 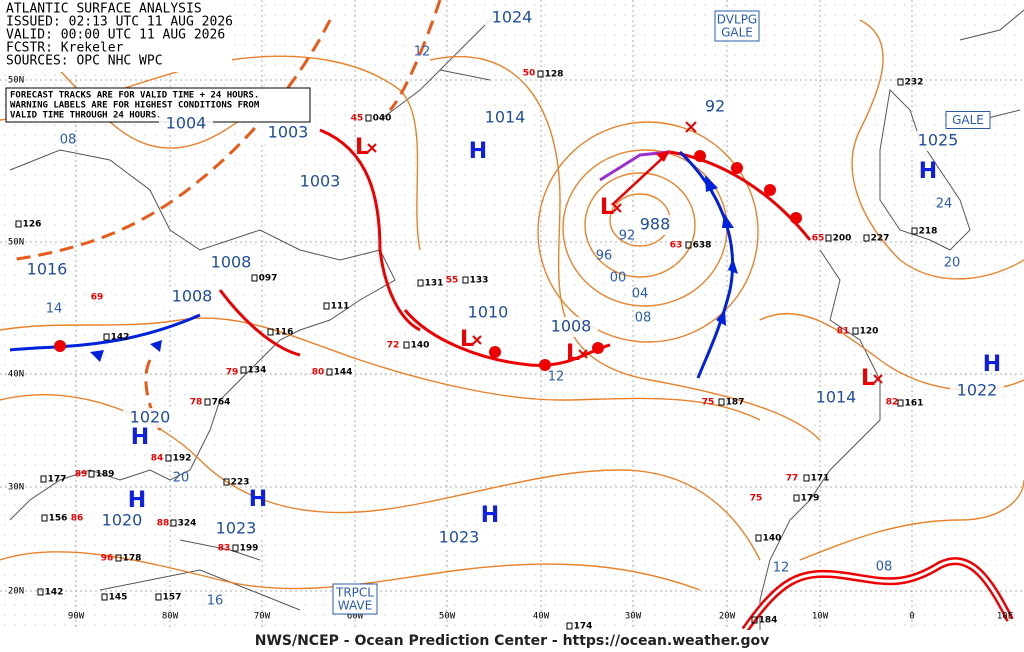 I want to click on station-temperature: 55, so click(x=452, y=281).